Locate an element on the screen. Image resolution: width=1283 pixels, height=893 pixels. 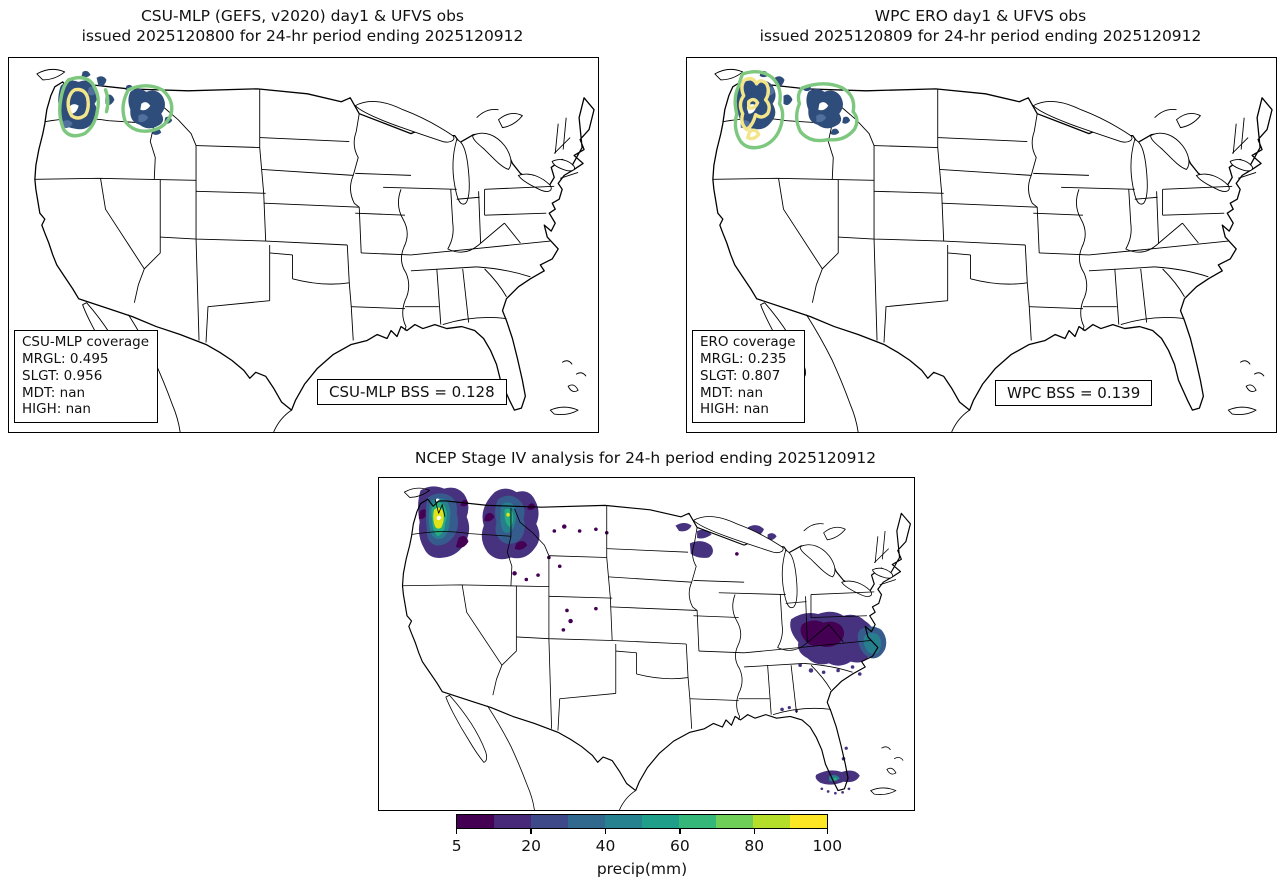
colorbar-tick-label: 100 is located at coordinates (827, 846).